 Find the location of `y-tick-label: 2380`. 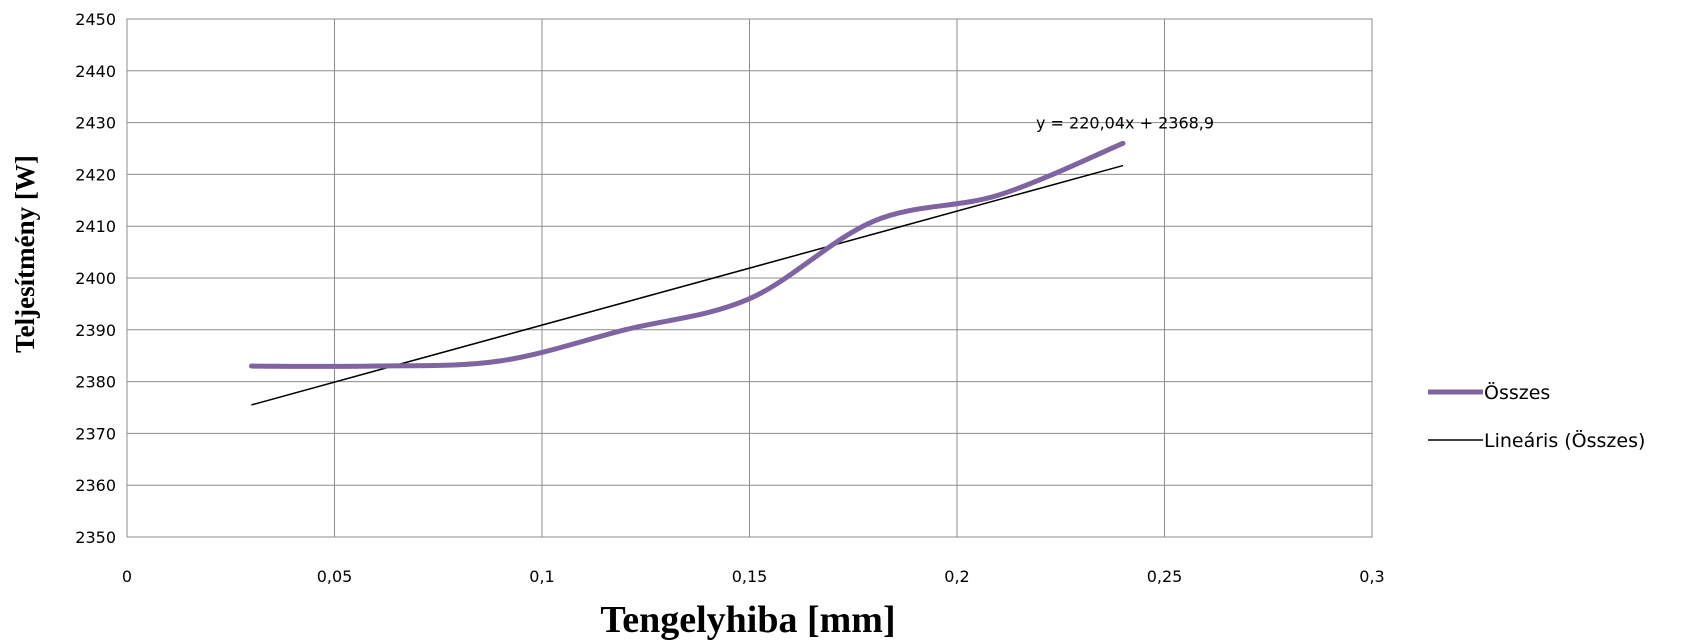

y-tick-label: 2380 is located at coordinates (95, 382).